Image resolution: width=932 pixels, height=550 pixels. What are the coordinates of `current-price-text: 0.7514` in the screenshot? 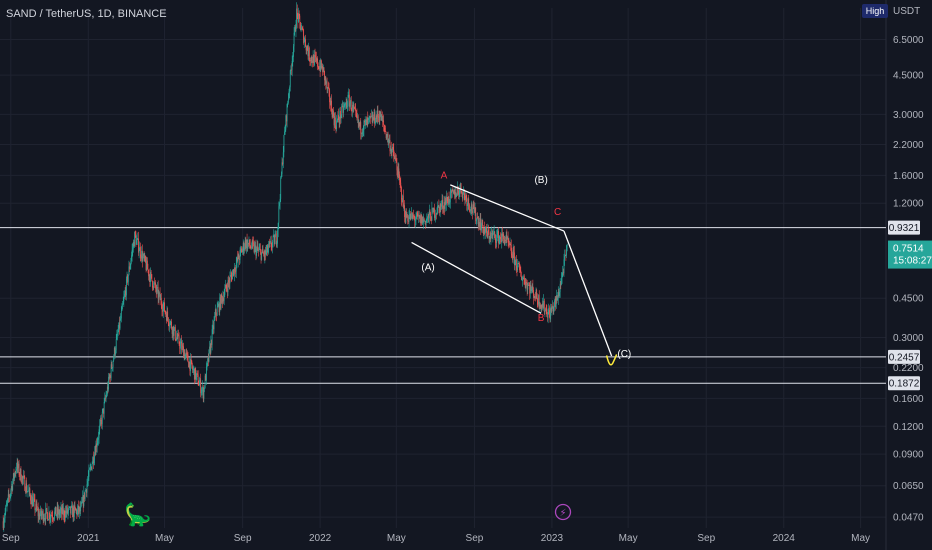 It's located at (908, 249).